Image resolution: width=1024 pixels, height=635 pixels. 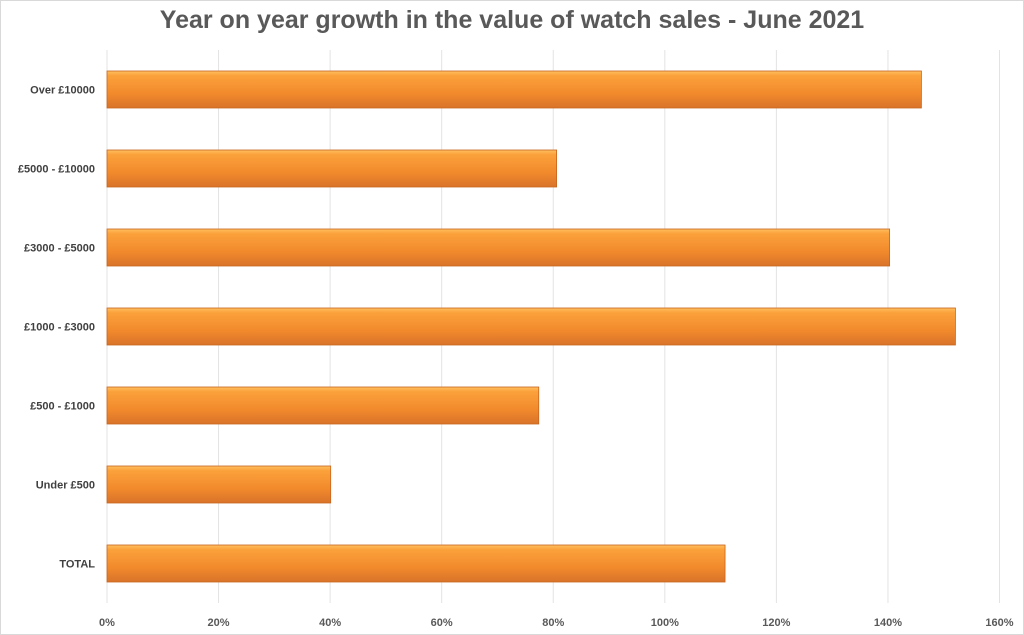 What do you see at coordinates (62, 91) in the screenshot?
I see `category-label: Over £10000` at bounding box center [62, 91].